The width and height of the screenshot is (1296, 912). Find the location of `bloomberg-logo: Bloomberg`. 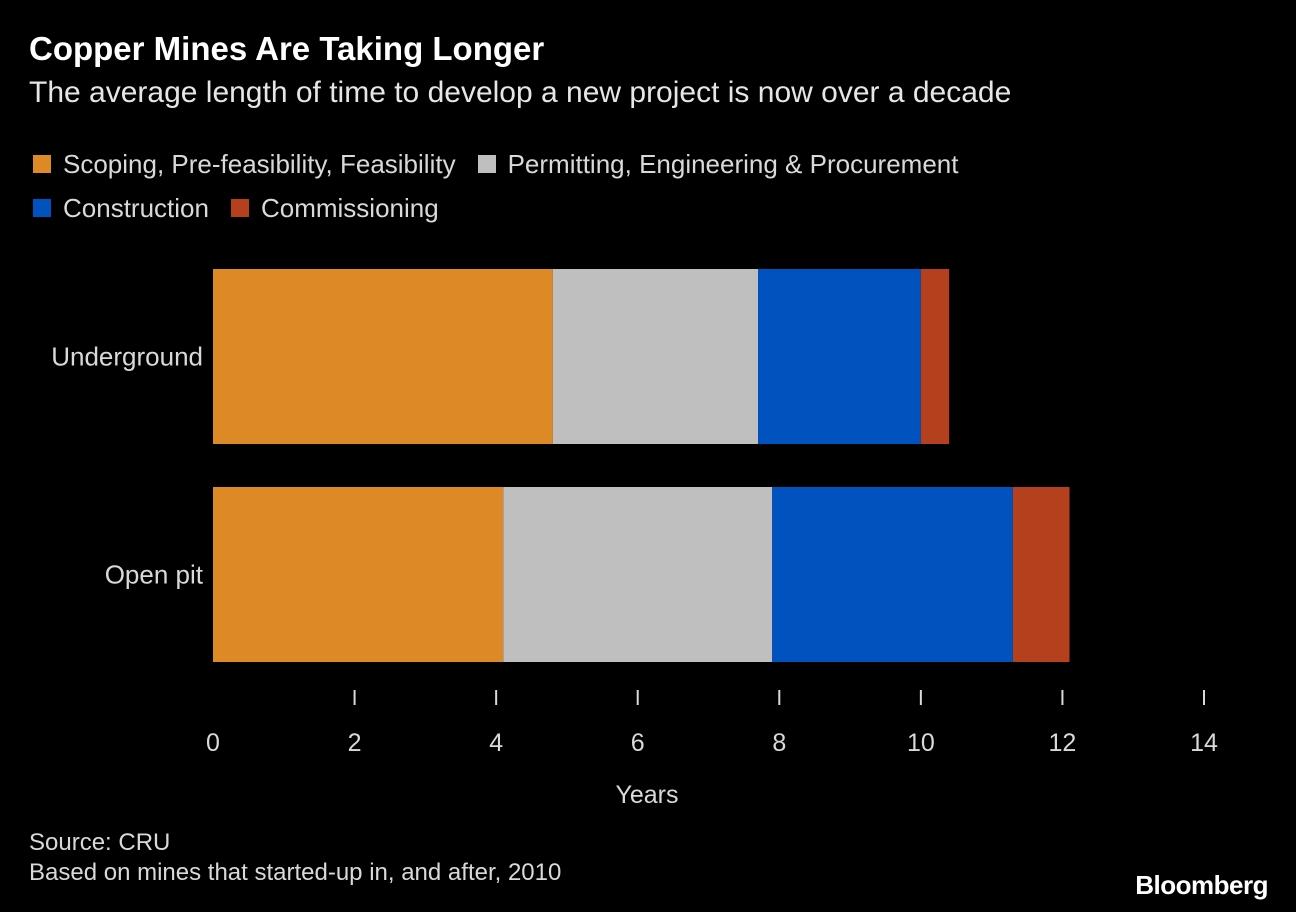

bloomberg-logo: Bloomberg is located at coordinates (1201, 885).